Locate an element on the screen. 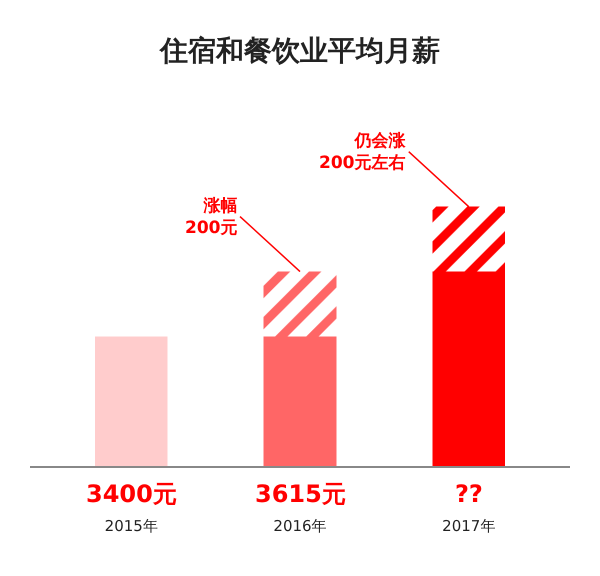  text: 3615元 is located at coordinates (300, 494).